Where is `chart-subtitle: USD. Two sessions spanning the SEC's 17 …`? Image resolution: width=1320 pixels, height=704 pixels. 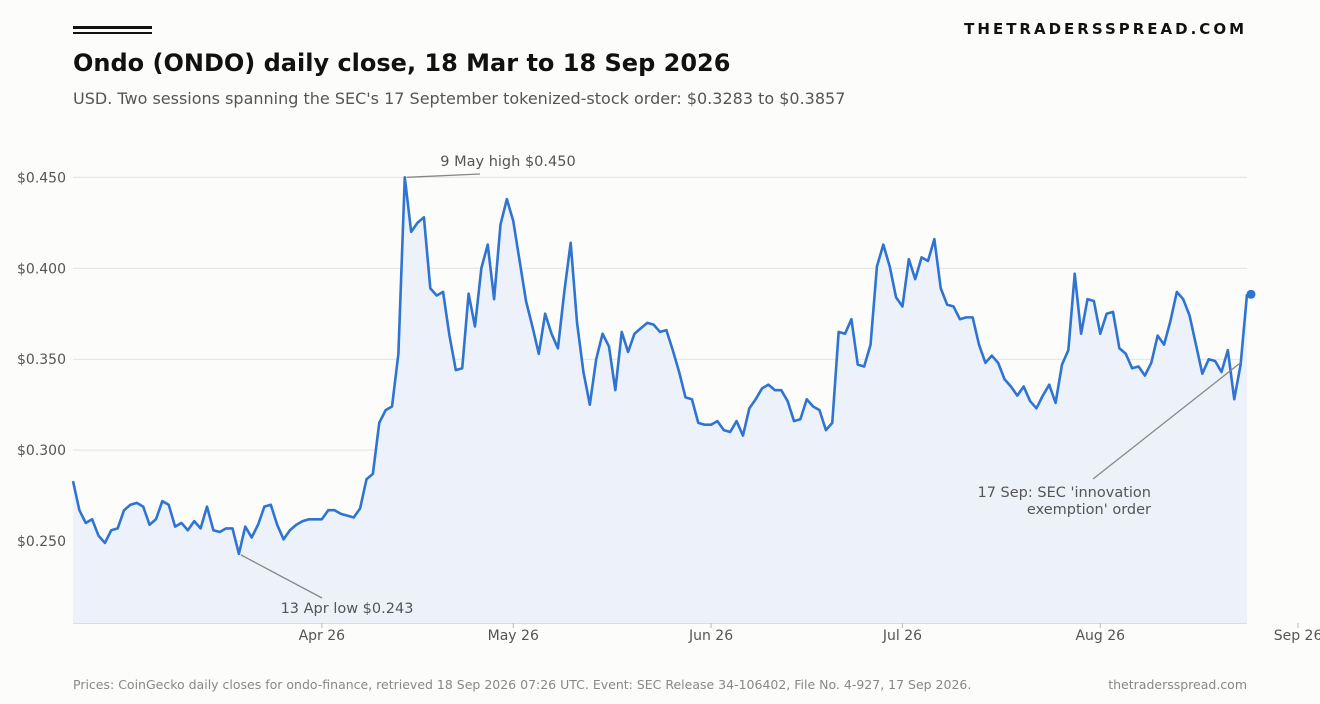
chart-subtitle: USD. Two sessions spanning the SEC's 17 … is located at coordinates (459, 98).